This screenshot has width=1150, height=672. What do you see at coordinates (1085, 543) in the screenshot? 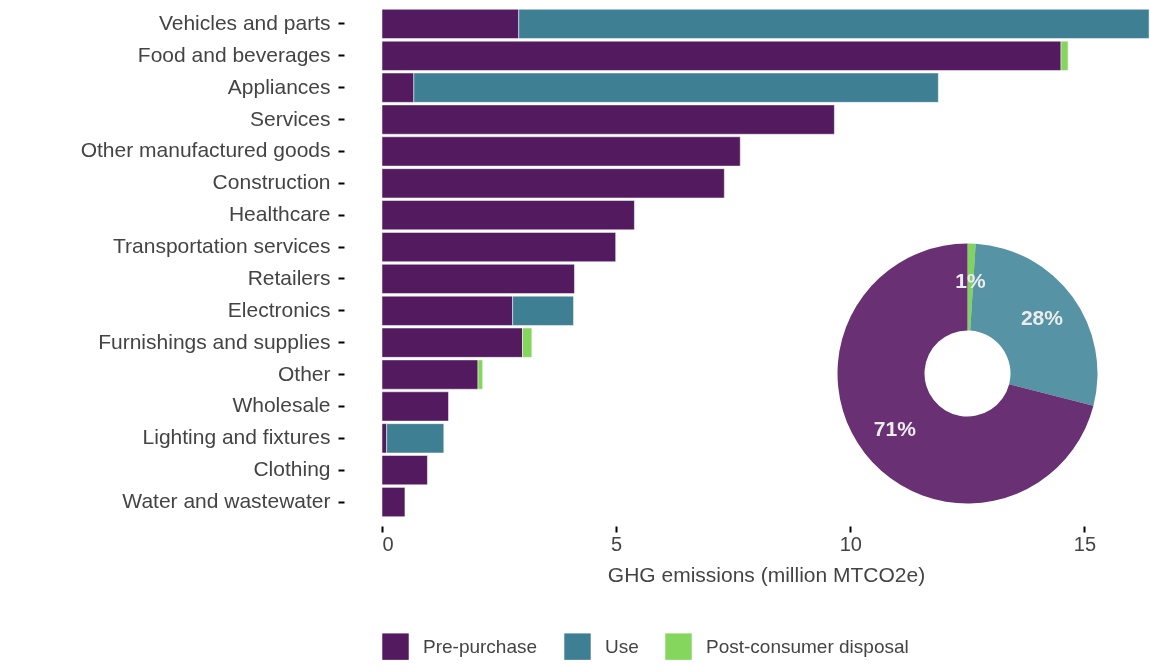
I see `x-tick-label: 15` at bounding box center [1085, 543].